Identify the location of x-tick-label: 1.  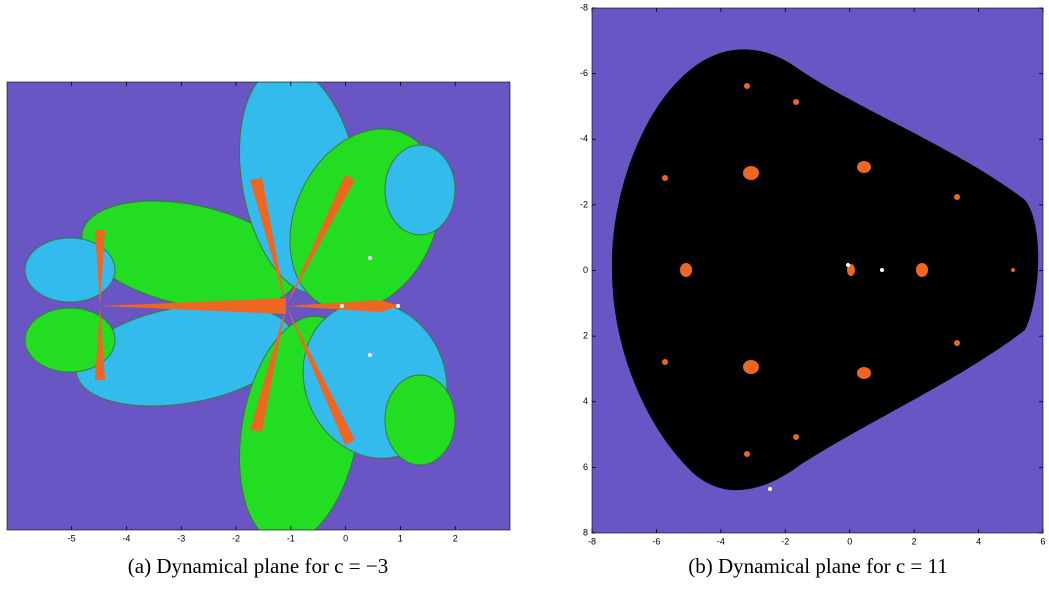
(400, 538).